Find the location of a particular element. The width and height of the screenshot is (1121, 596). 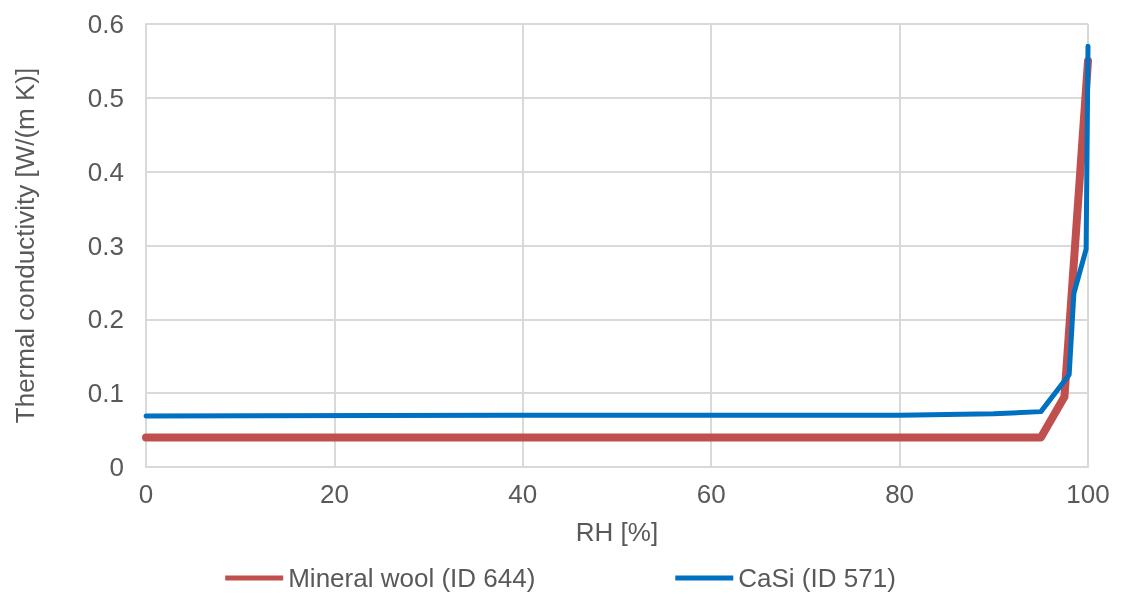

y-tick-label: 0.1 is located at coordinates (105, 393).